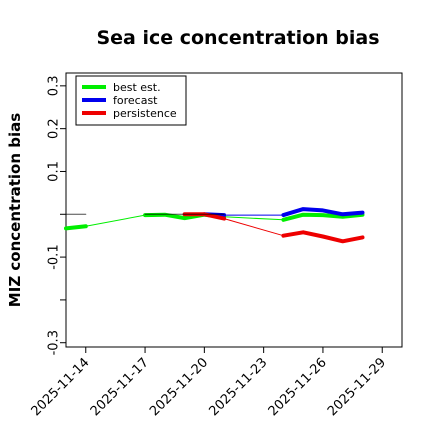  Describe the element at coordinates (54, 342) in the screenshot. I see `y-tick-label: -0.3` at that location.